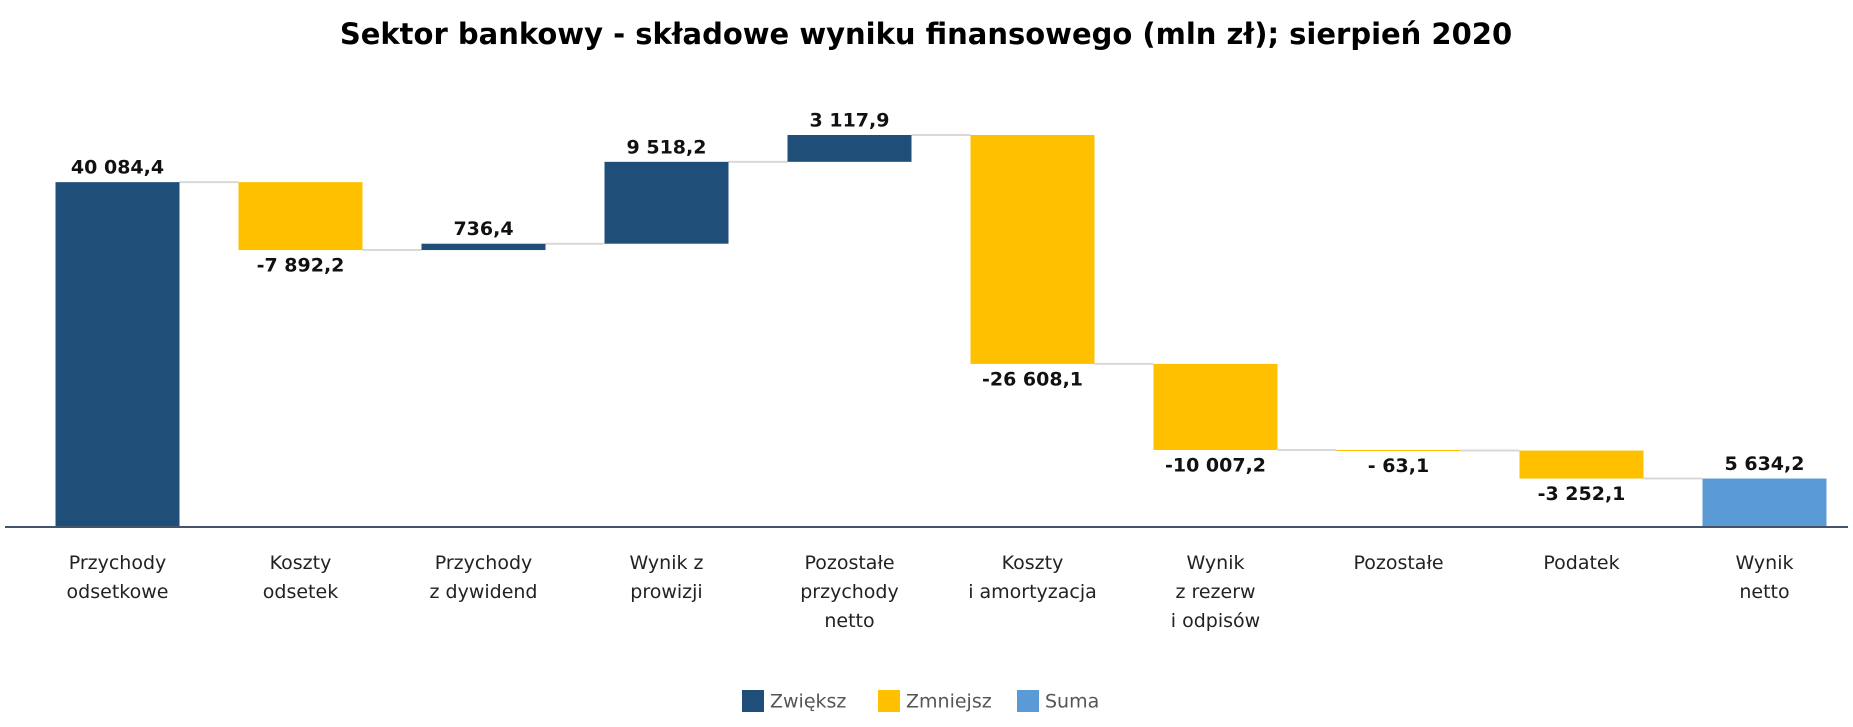 The width and height of the screenshot is (1853, 727). I want to click on x-tick-label: Przychody odsetkowe, so click(117, 577).